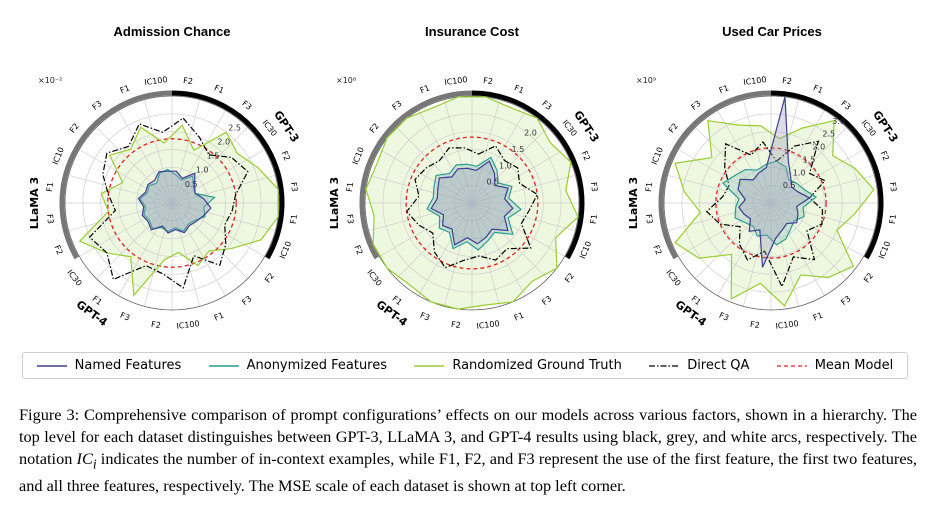 This screenshot has height=528, width=931. Describe the element at coordinates (50, 80) in the screenshot. I see `mse-scale-admission: ×10⁻²` at that location.